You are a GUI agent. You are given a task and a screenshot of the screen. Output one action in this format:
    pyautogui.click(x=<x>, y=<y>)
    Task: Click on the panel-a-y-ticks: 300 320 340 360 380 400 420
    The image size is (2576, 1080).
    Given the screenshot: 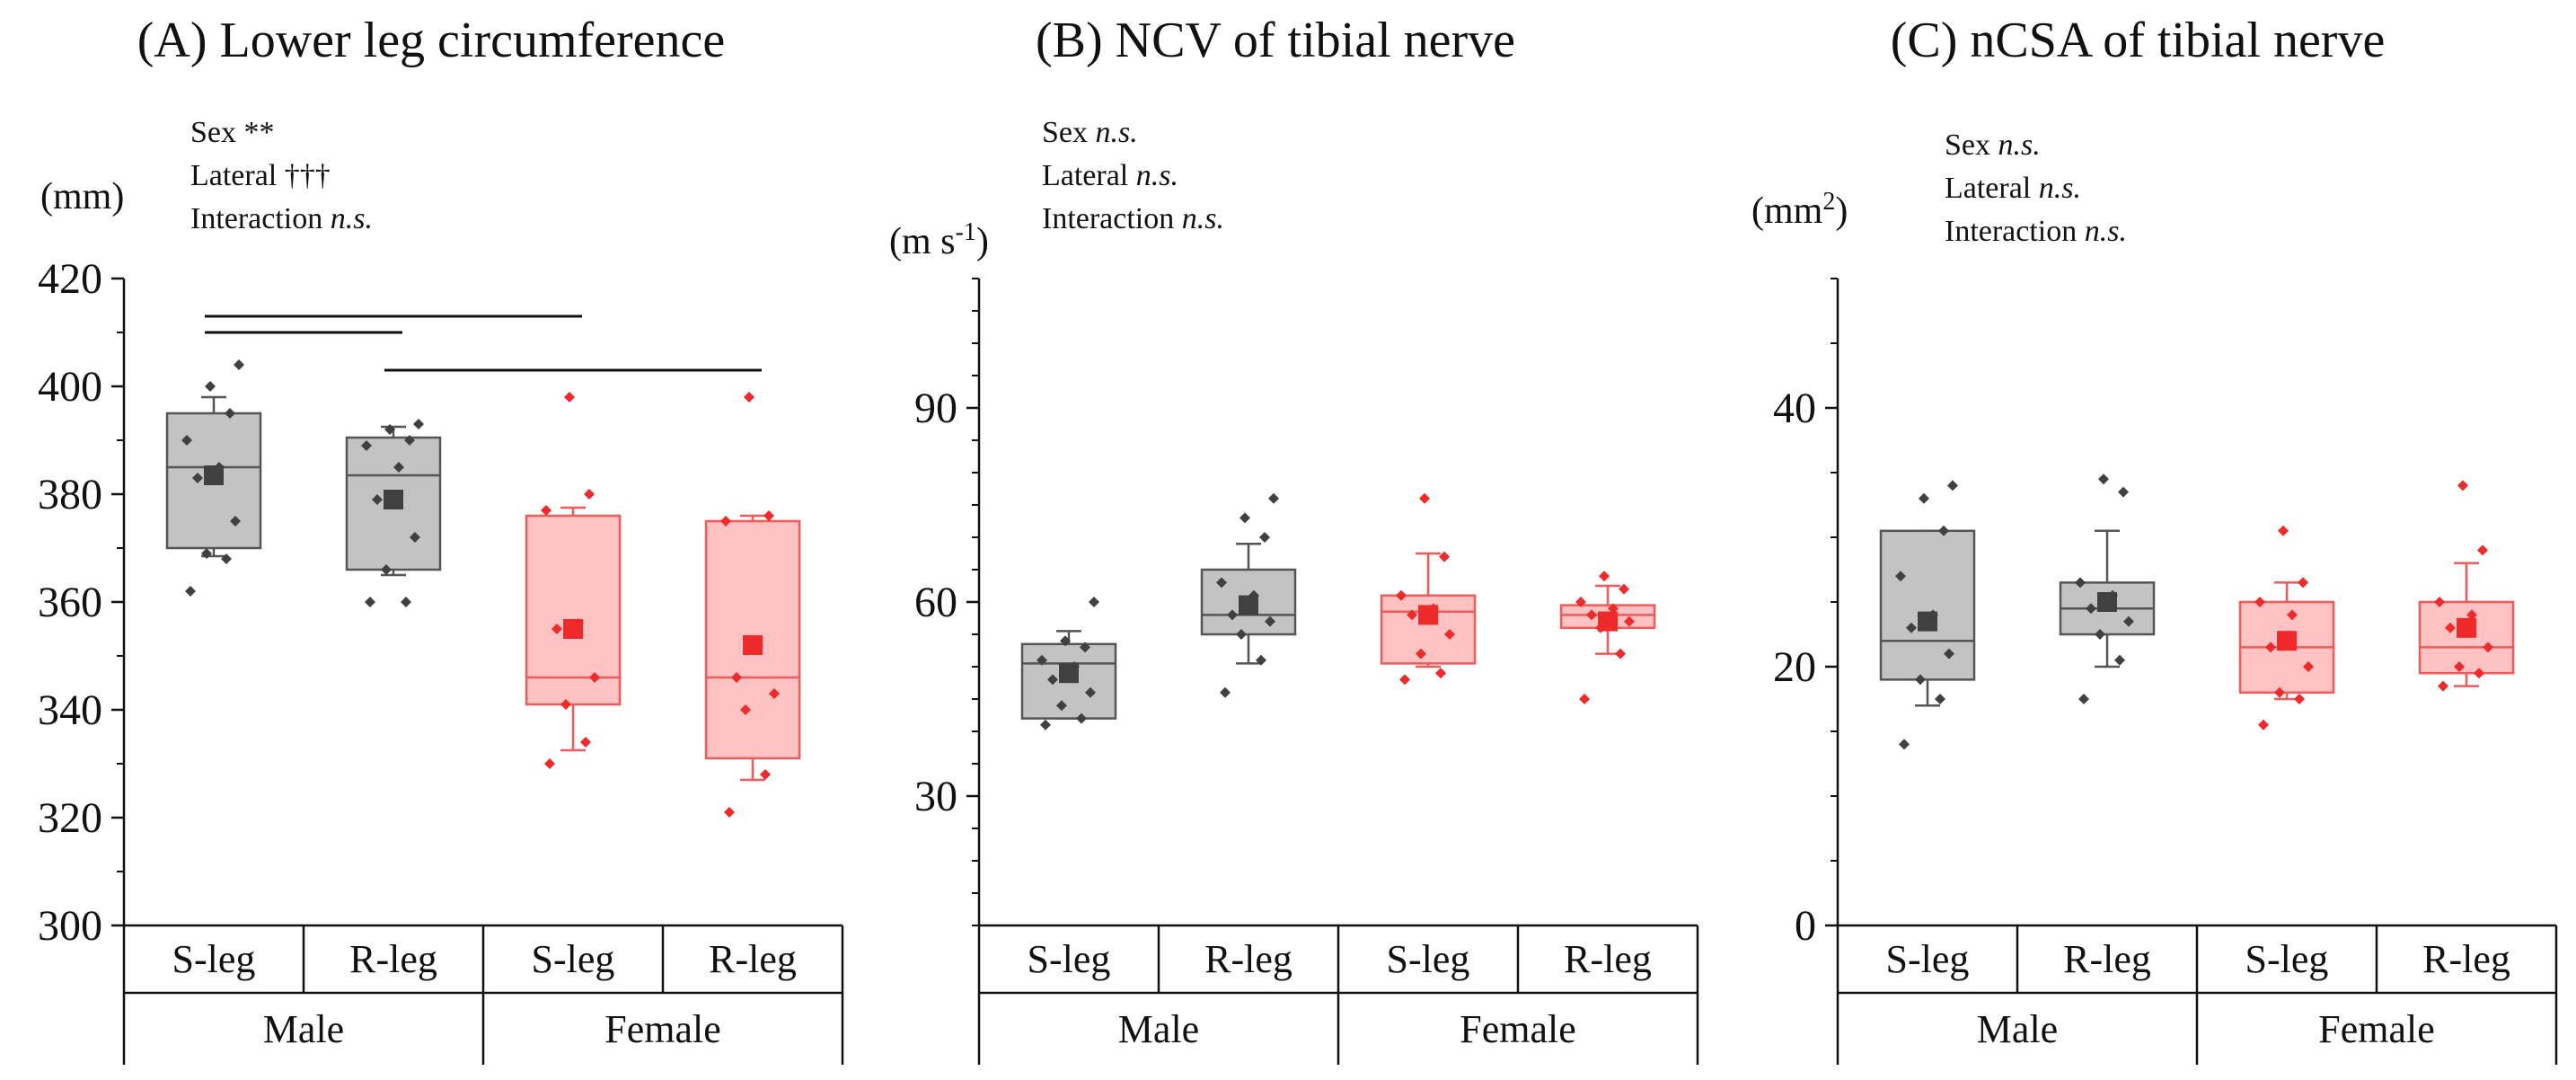 What is the action you would take?
    pyautogui.click(x=81, y=602)
    